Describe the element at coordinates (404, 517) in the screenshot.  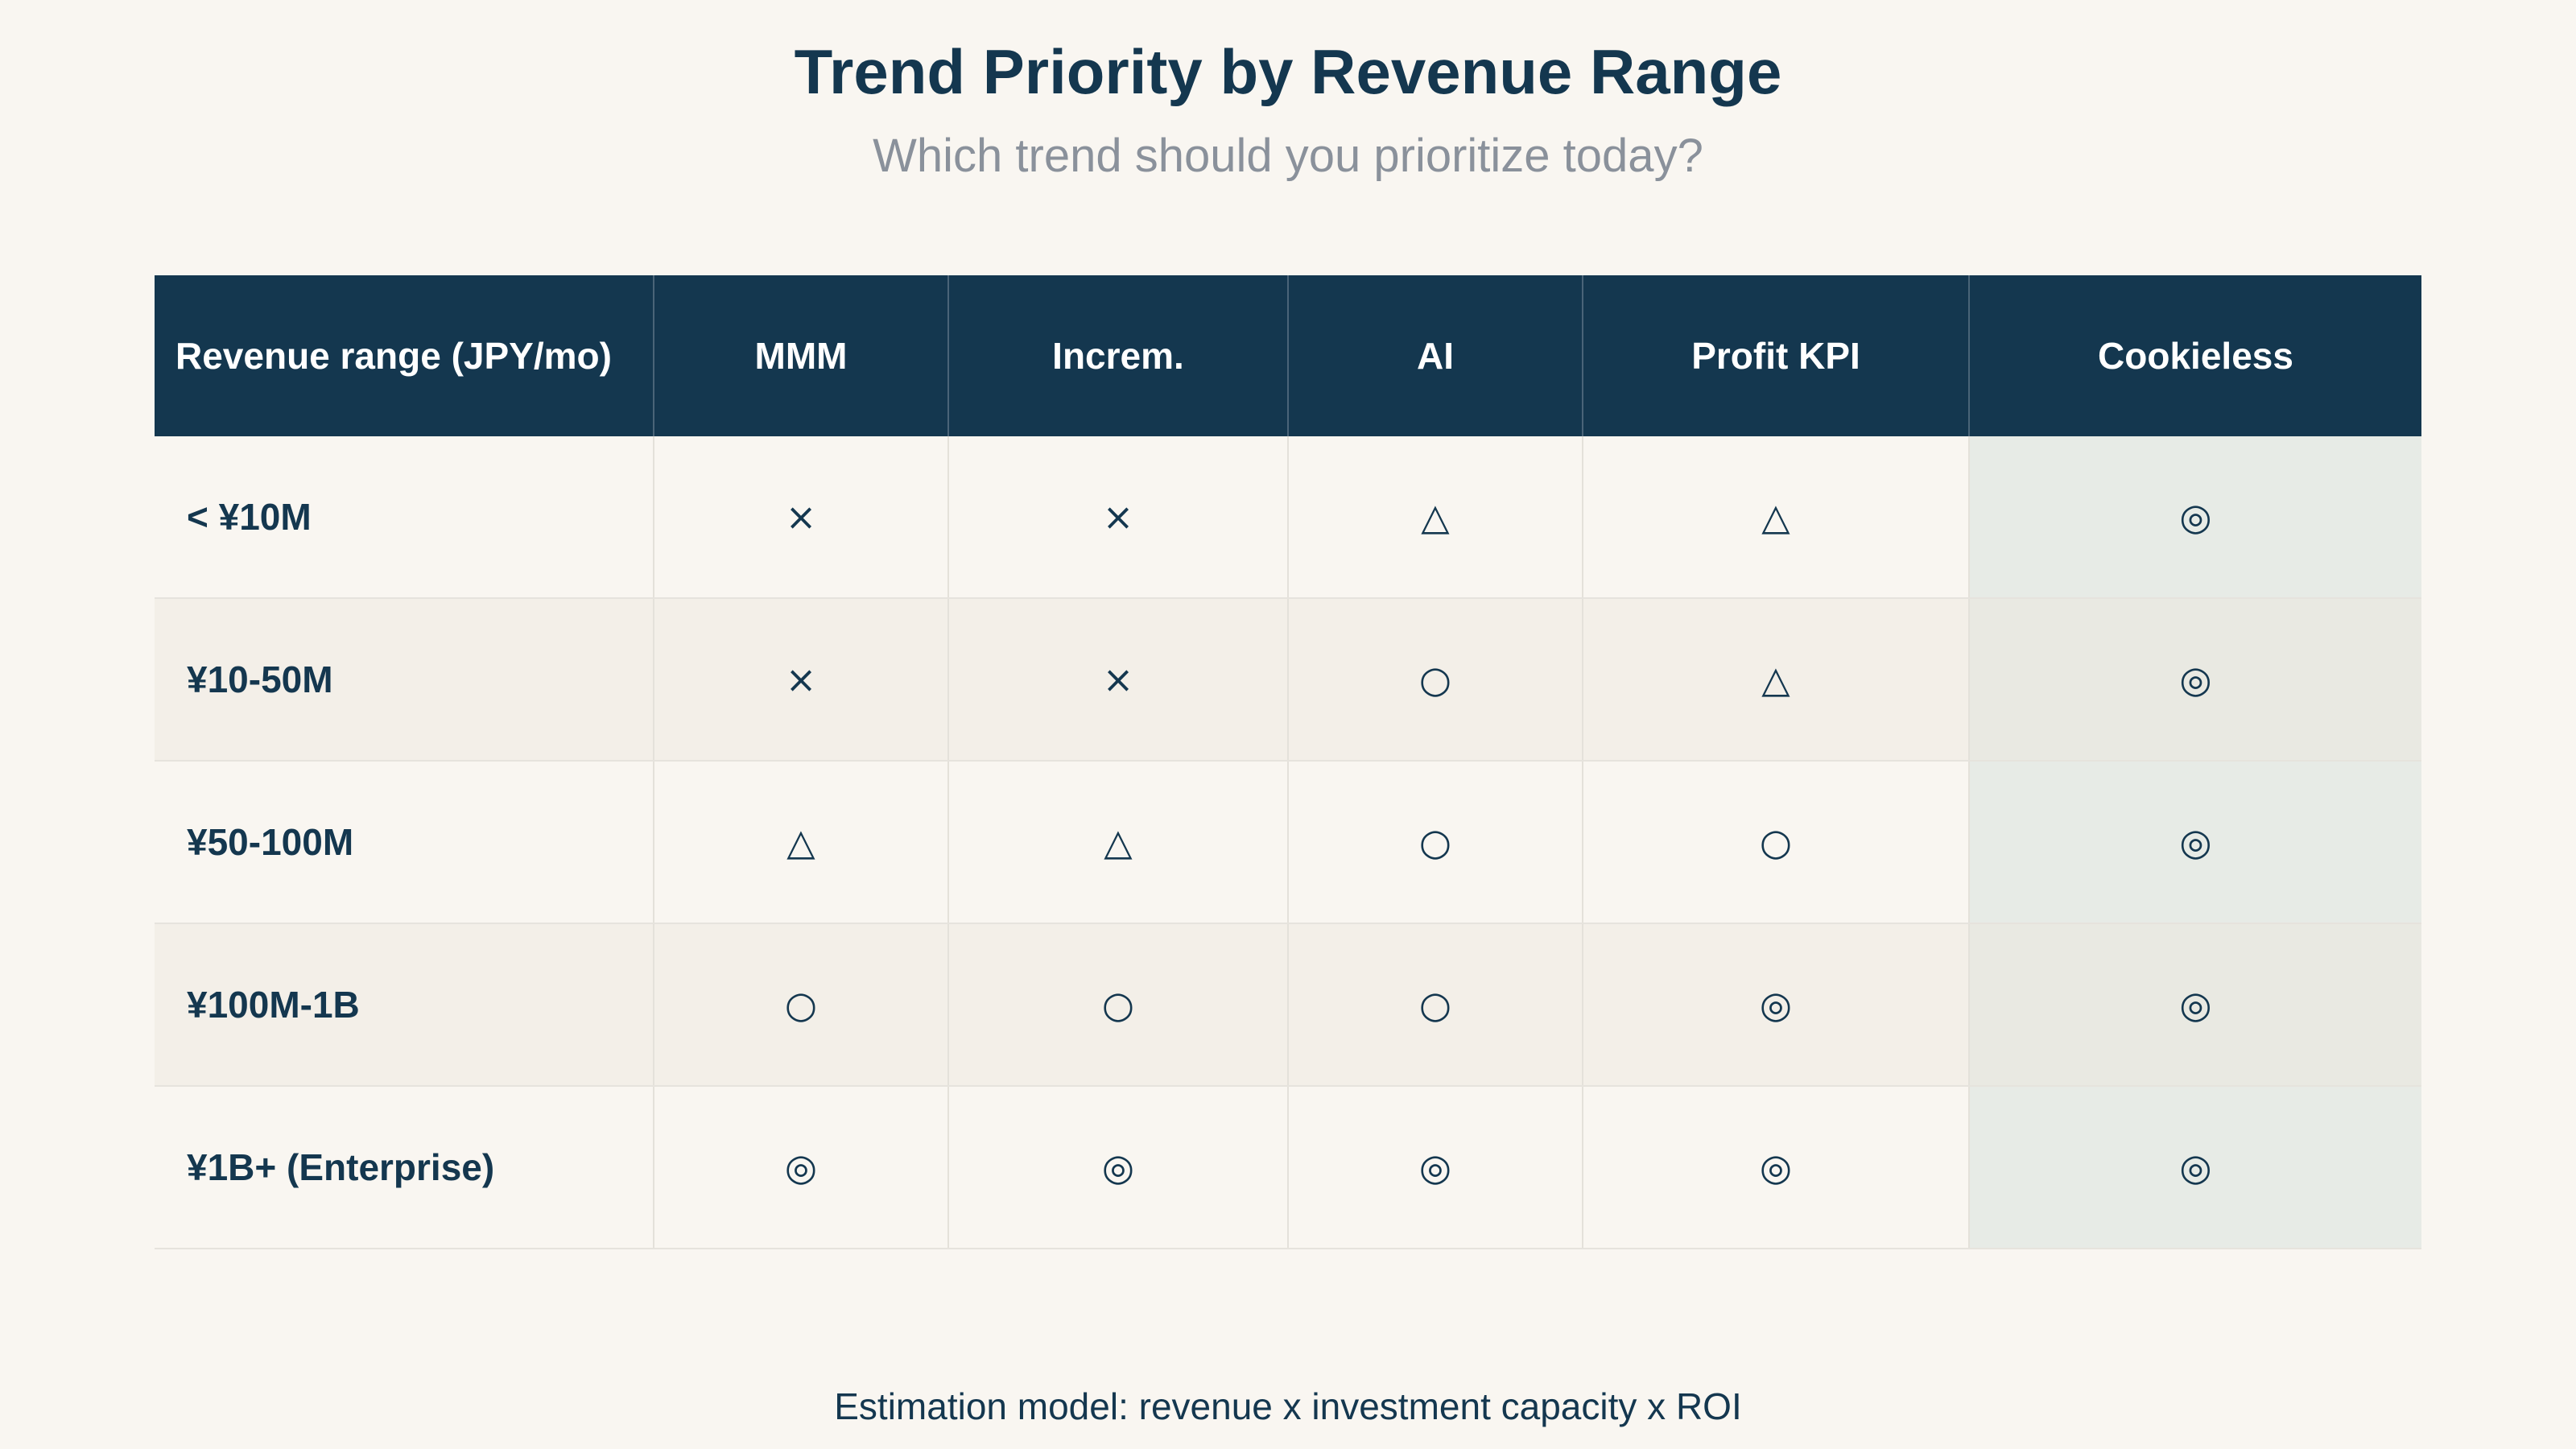
I see `row-label: < ¥10M` at that location.